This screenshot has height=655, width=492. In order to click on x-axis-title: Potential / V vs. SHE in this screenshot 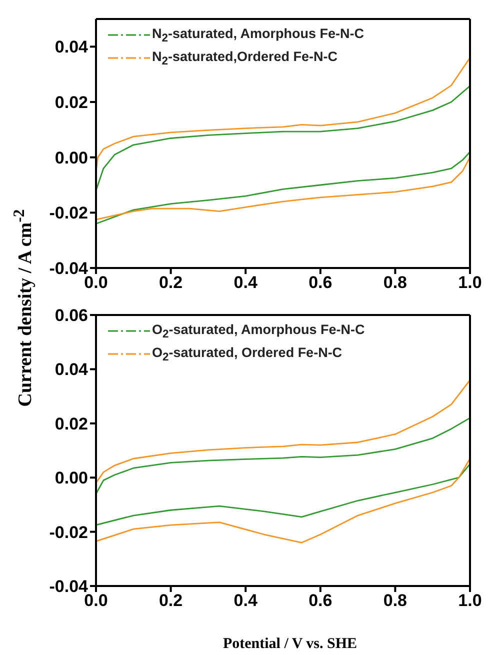, I will do `click(290, 644)`.